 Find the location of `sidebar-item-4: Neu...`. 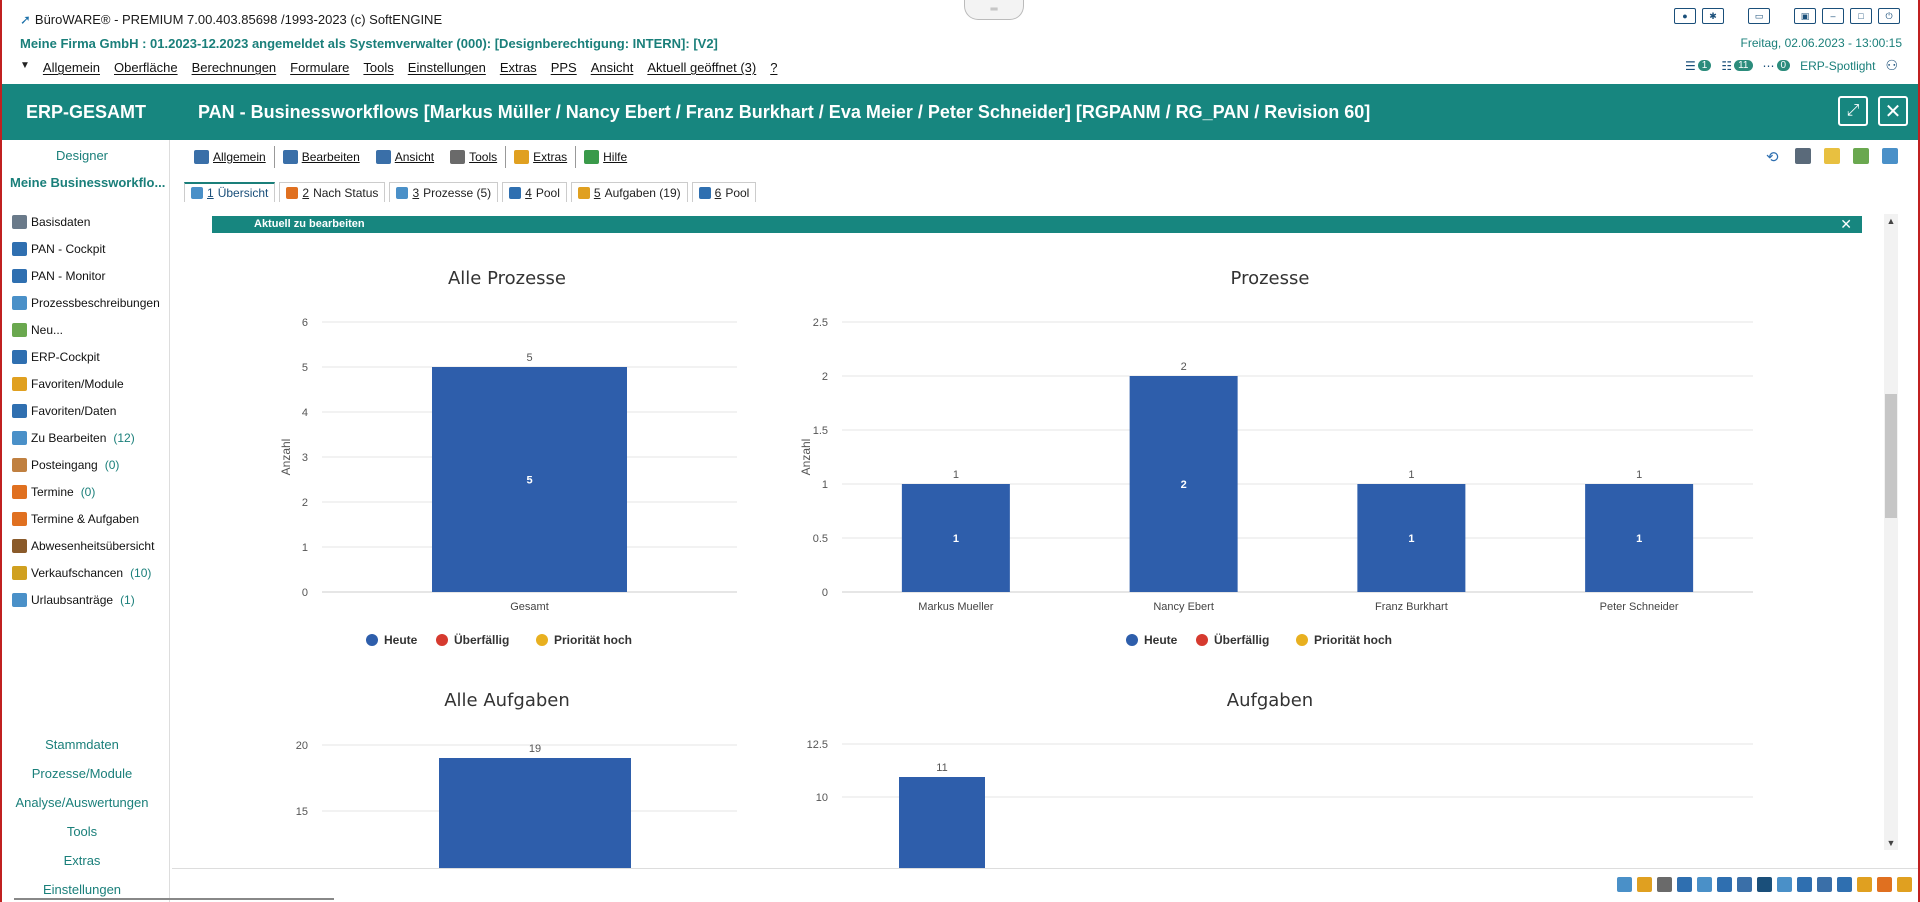

sidebar-item-4: Neu... is located at coordinates (86, 329).